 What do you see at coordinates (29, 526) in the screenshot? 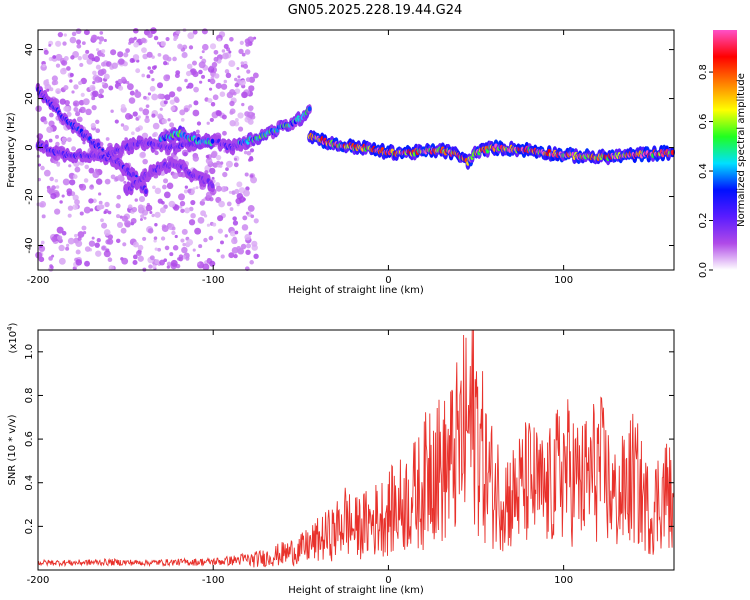
I see `snr-y-tick-label: 0.2` at bounding box center [29, 526].